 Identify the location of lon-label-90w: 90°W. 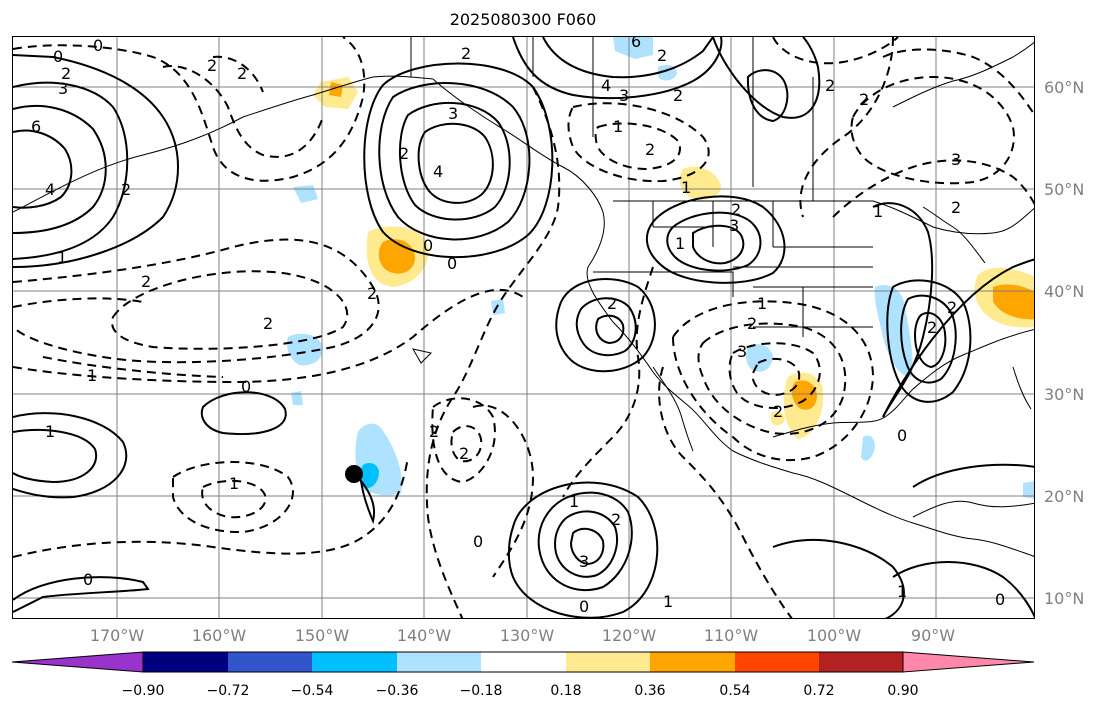
(933, 635).